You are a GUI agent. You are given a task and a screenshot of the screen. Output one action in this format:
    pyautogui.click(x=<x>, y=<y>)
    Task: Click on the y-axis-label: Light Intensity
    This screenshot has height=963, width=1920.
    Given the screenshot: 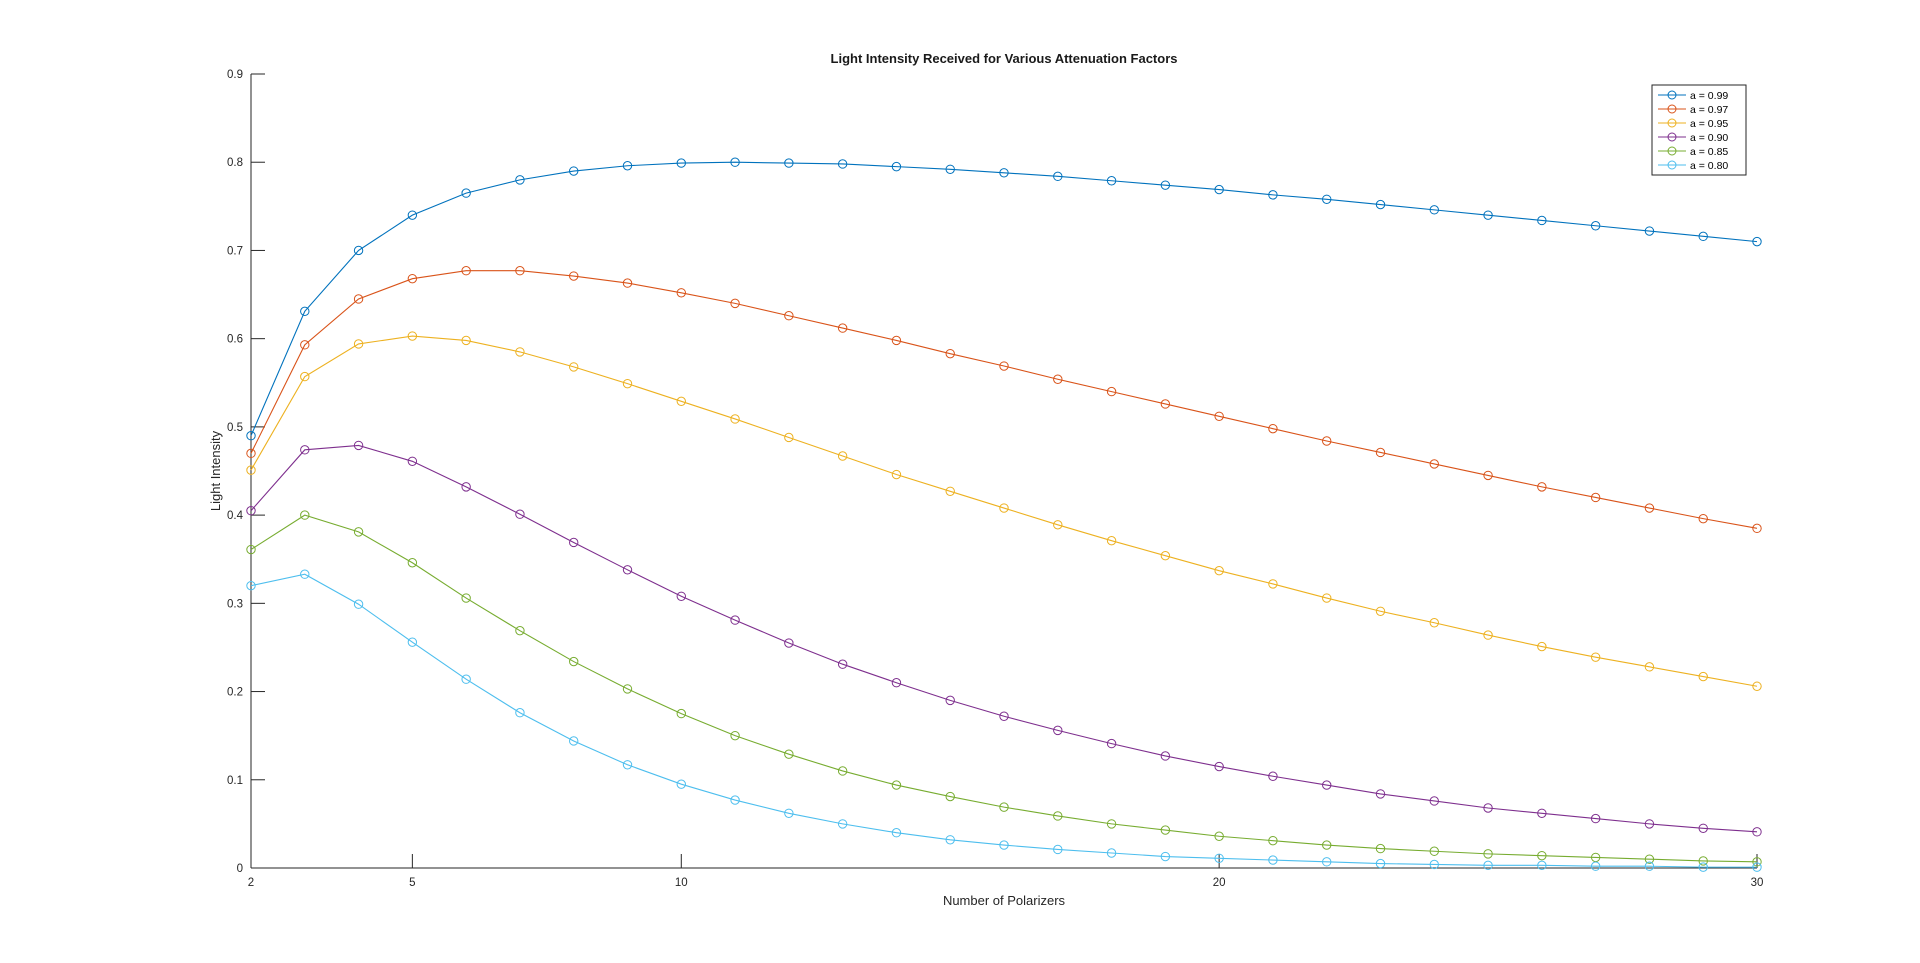 What is the action you would take?
    pyautogui.click(x=215, y=470)
    